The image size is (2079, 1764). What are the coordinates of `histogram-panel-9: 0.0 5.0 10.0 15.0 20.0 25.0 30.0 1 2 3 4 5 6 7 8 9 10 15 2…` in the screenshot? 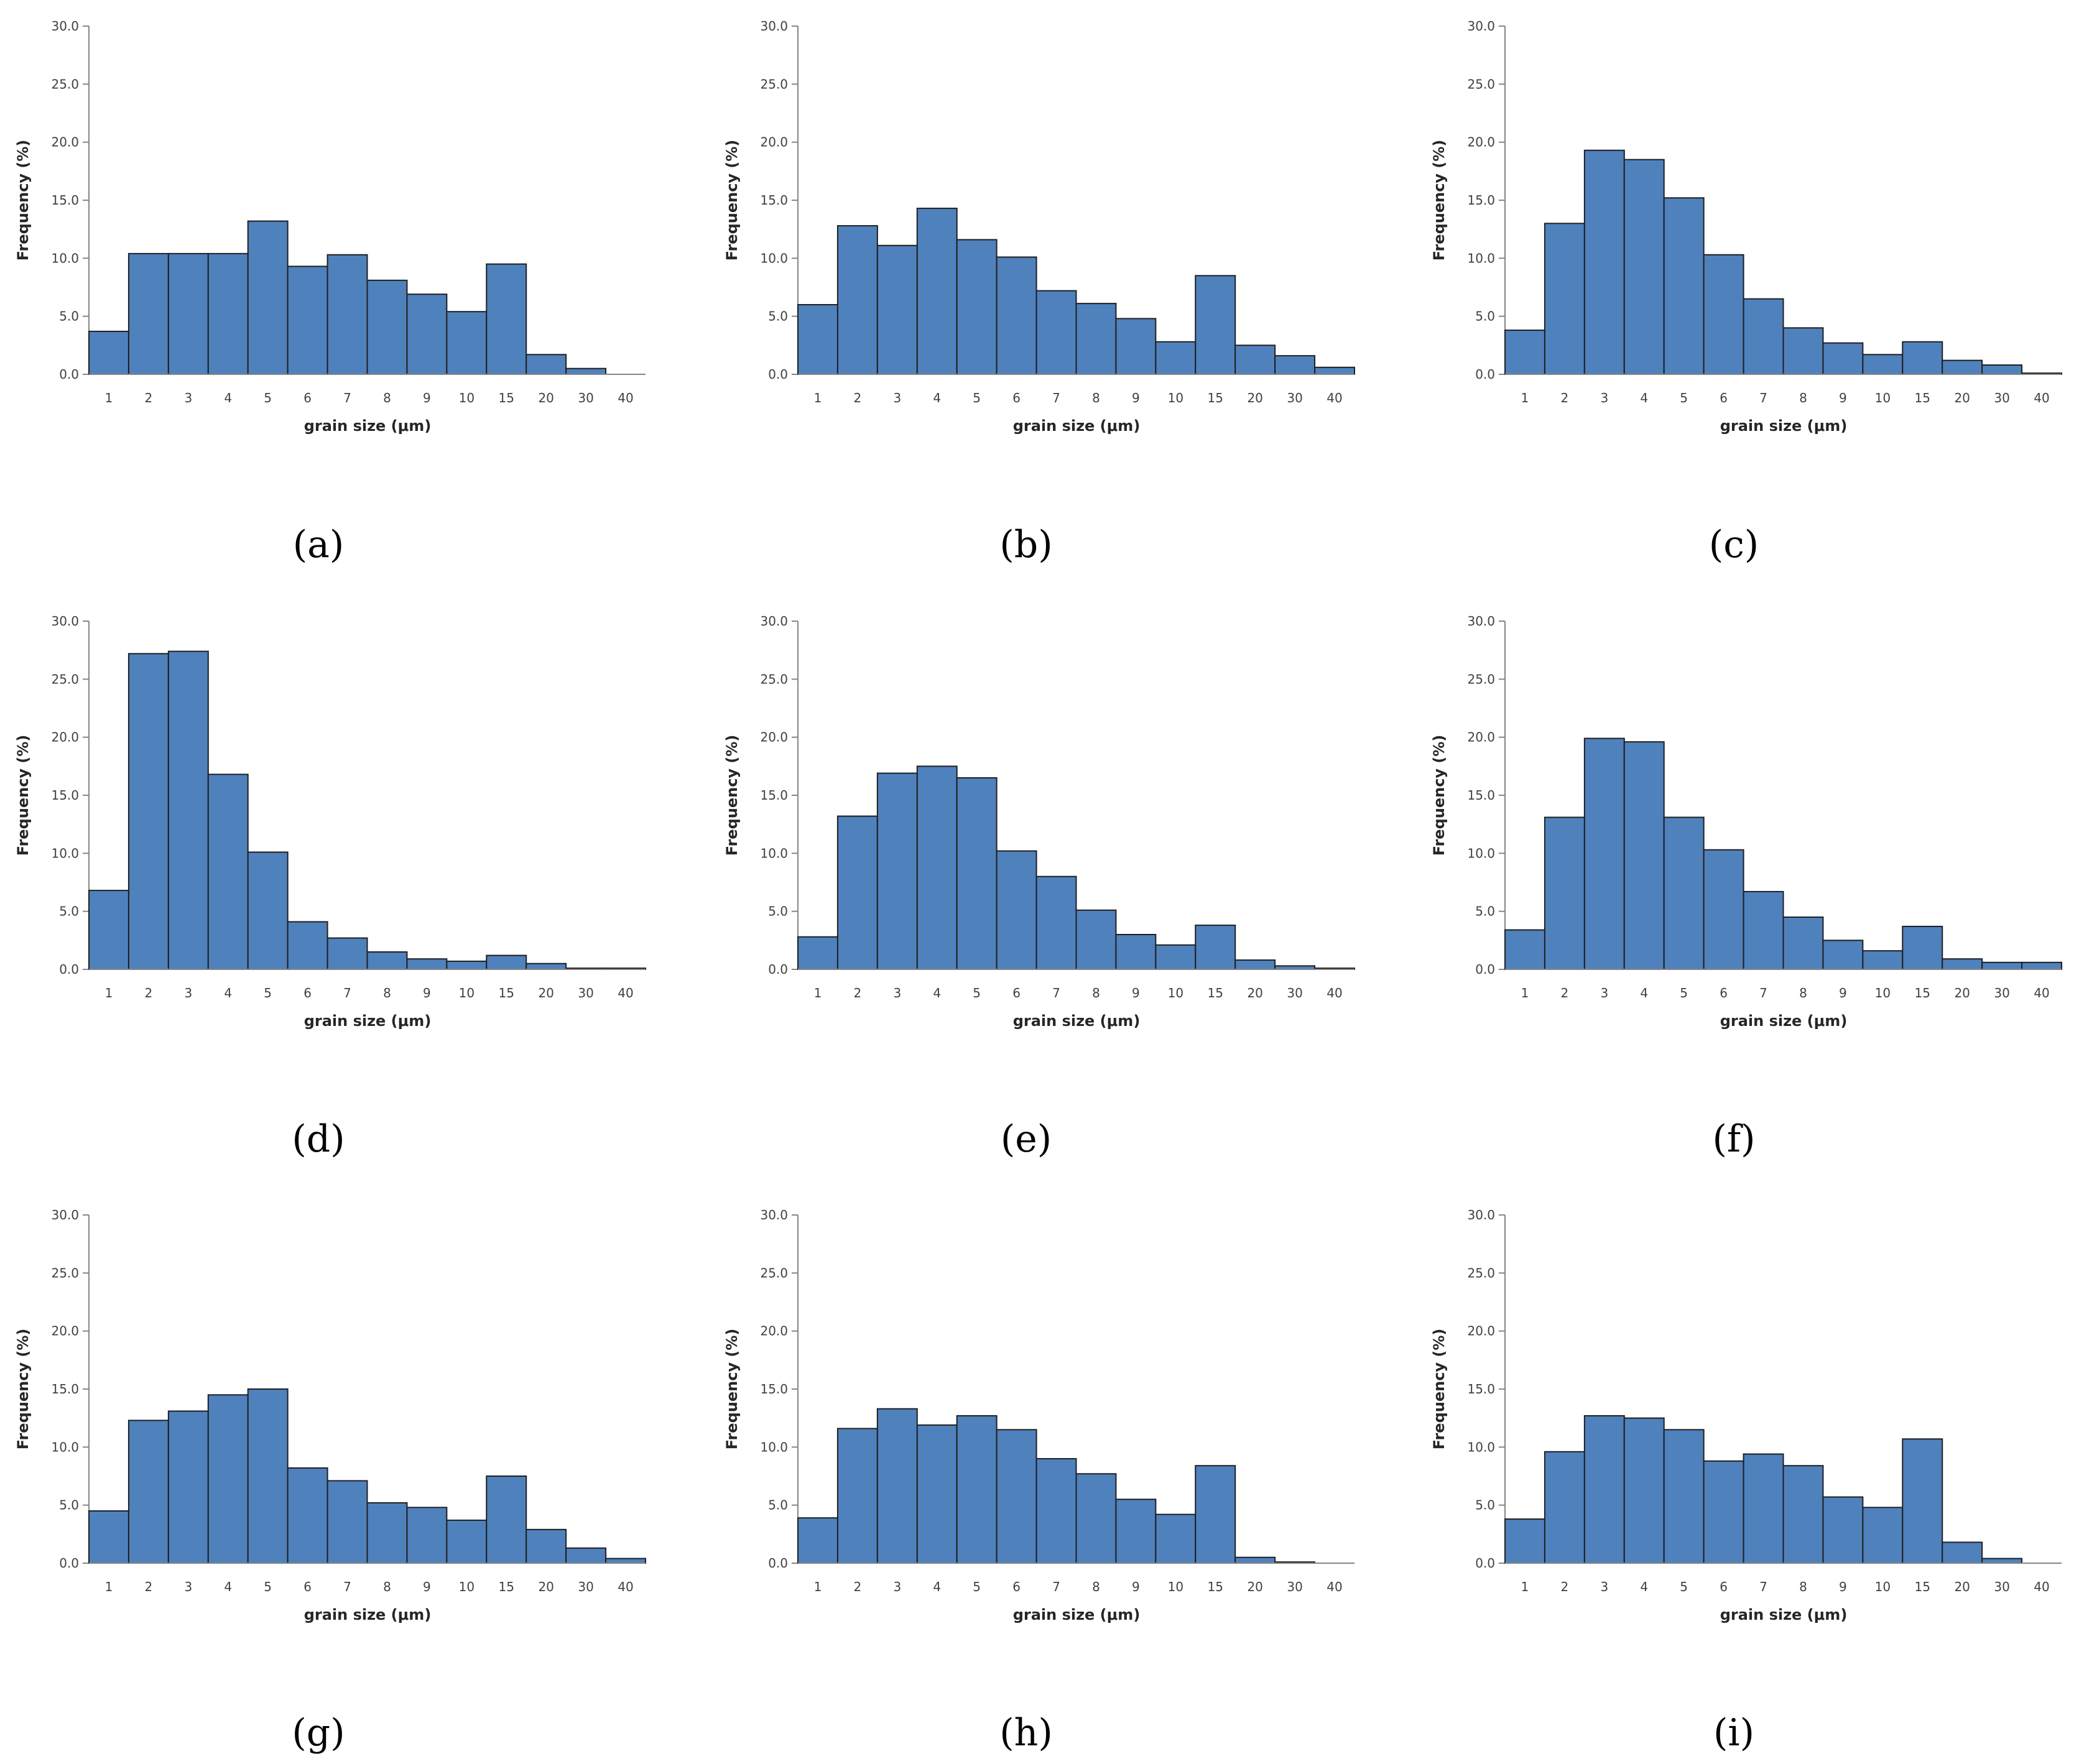 It's located at (1746, 1481).